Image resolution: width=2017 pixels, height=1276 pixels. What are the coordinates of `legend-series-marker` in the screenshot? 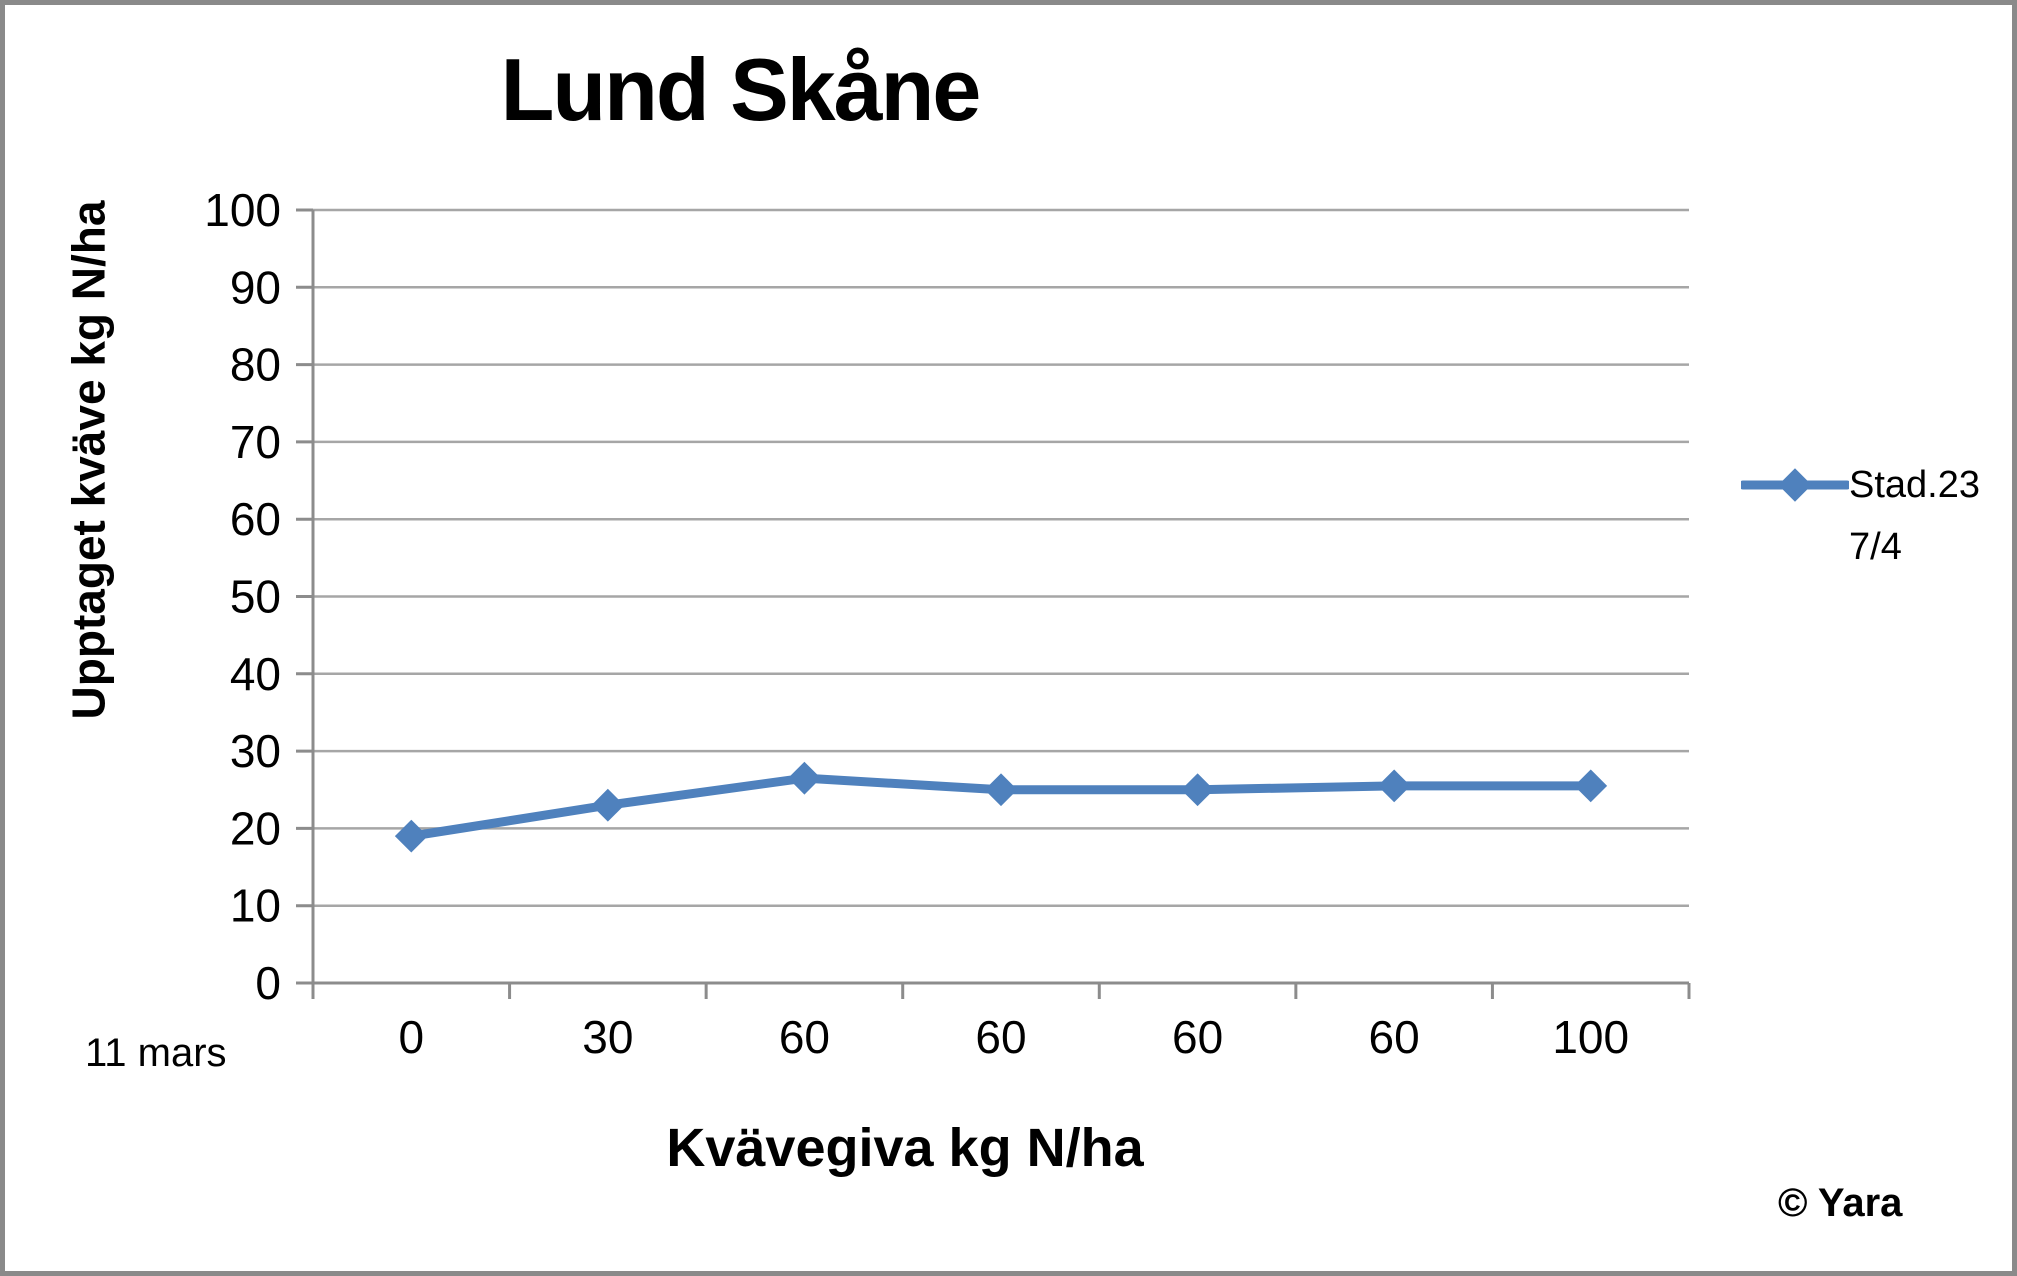 It's located at (1795, 485).